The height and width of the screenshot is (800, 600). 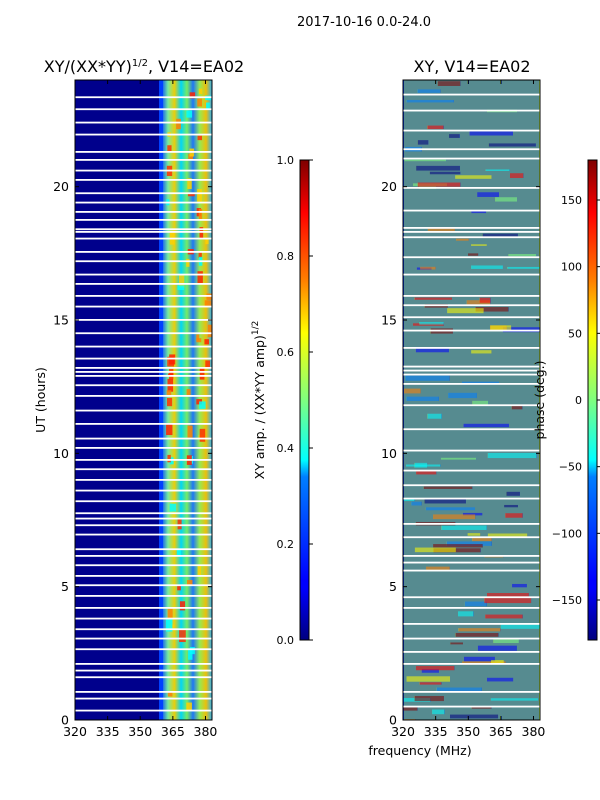 I want to click on amplitude-panel-title: XY/(XX*YY)1/2, V14=EA02, so click(x=144, y=66).